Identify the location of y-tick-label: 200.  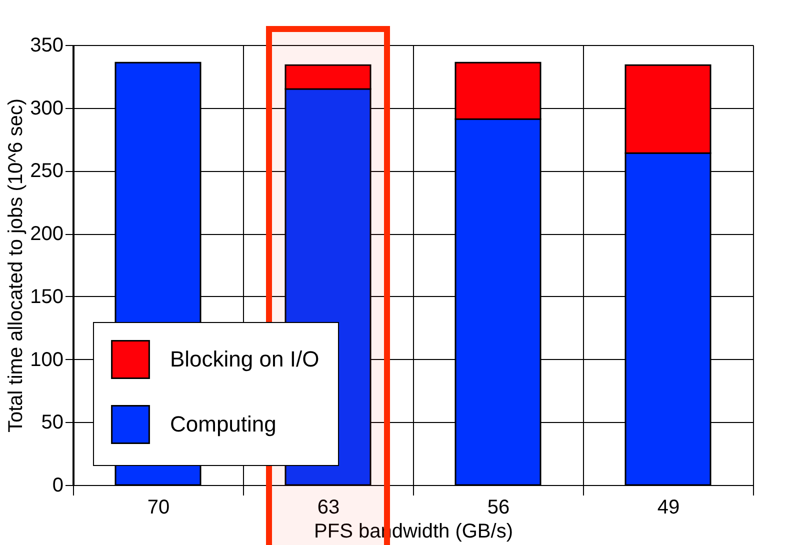
(47, 234).